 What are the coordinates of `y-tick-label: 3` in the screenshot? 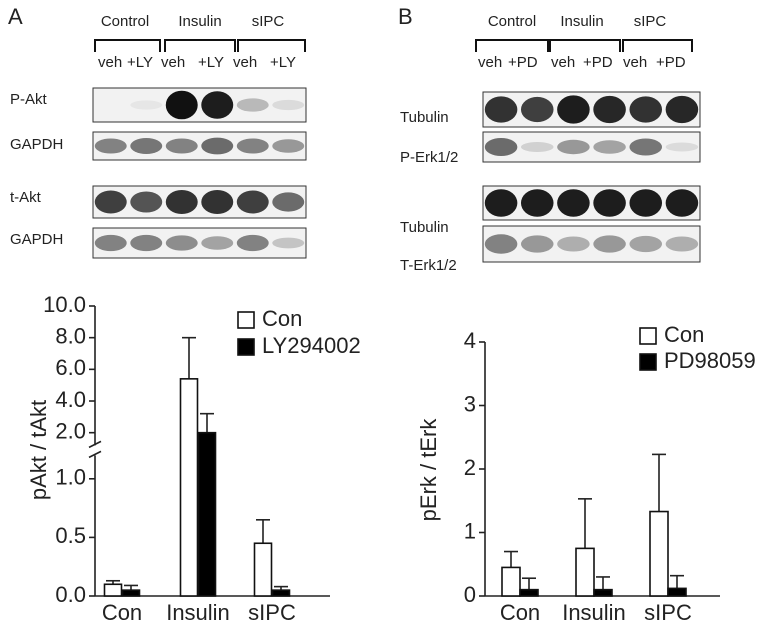 It's located at (470, 403).